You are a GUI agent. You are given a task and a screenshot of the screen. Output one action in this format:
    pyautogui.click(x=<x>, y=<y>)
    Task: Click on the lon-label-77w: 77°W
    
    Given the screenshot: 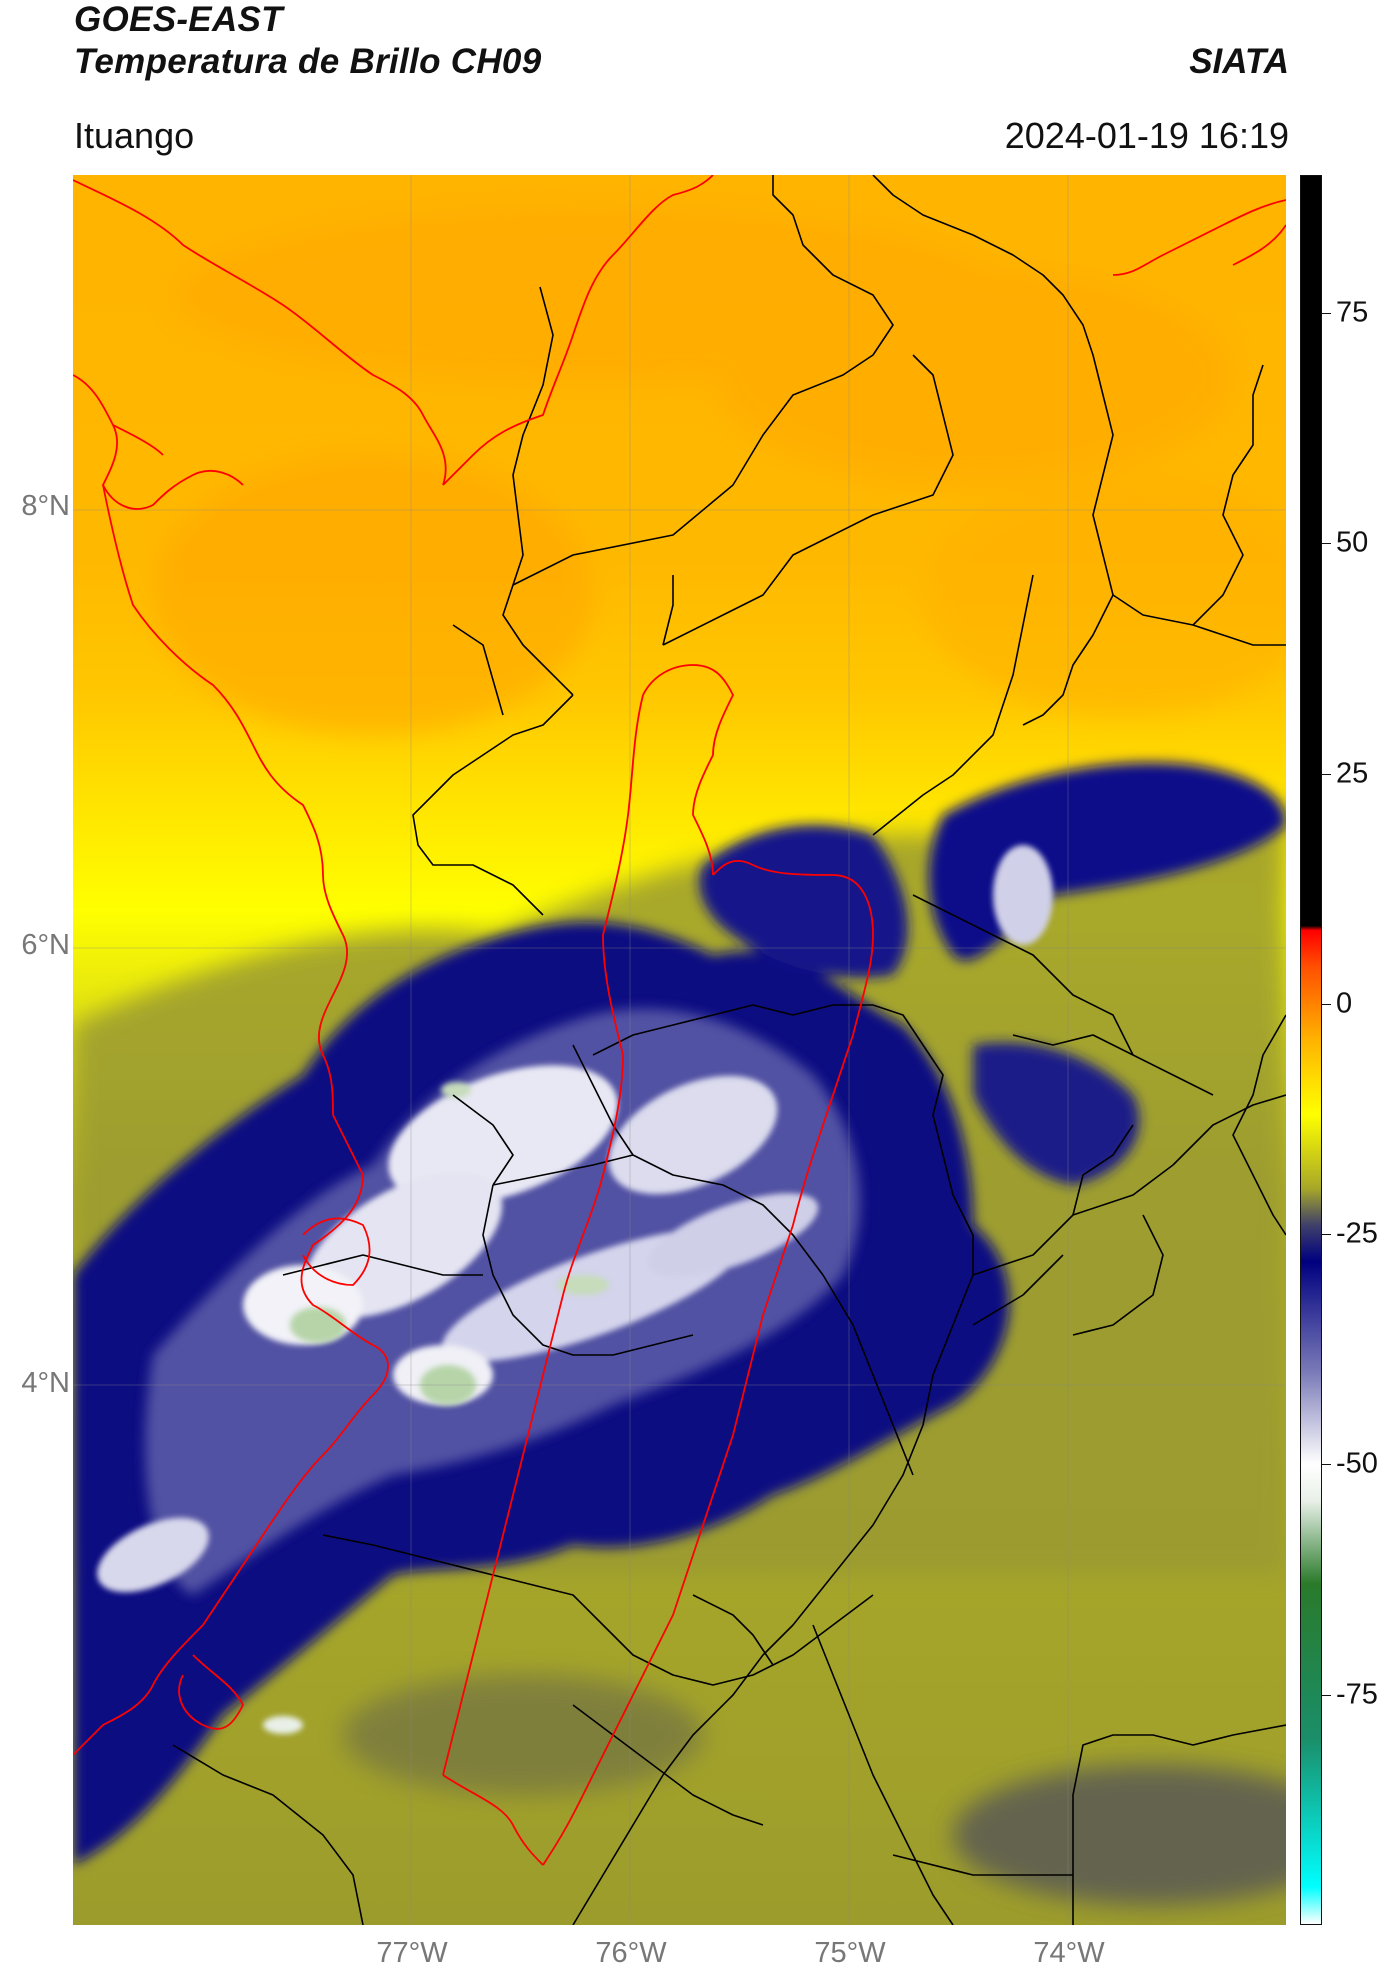 What is the action you would take?
    pyautogui.click(x=412, y=1953)
    